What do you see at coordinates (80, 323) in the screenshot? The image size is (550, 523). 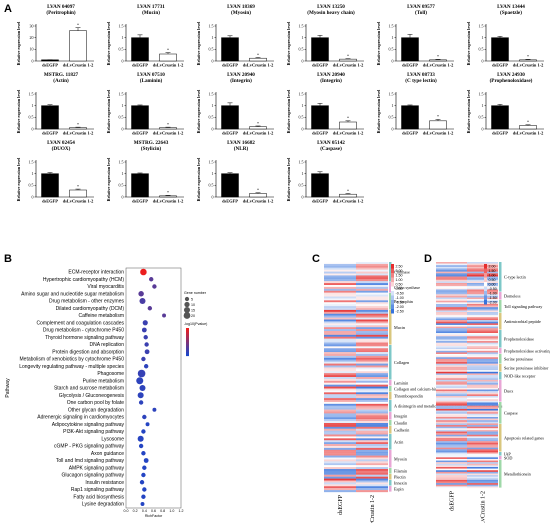 I see `pathway-label: Complement and coagulation cascades` at bounding box center [80, 323].